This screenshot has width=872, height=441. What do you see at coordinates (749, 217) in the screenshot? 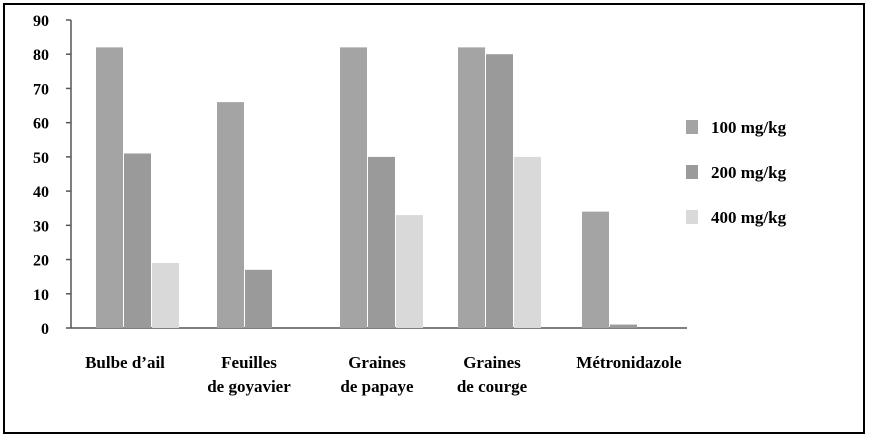
I see `legend-label: 400 mg/kg` at bounding box center [749, 217].